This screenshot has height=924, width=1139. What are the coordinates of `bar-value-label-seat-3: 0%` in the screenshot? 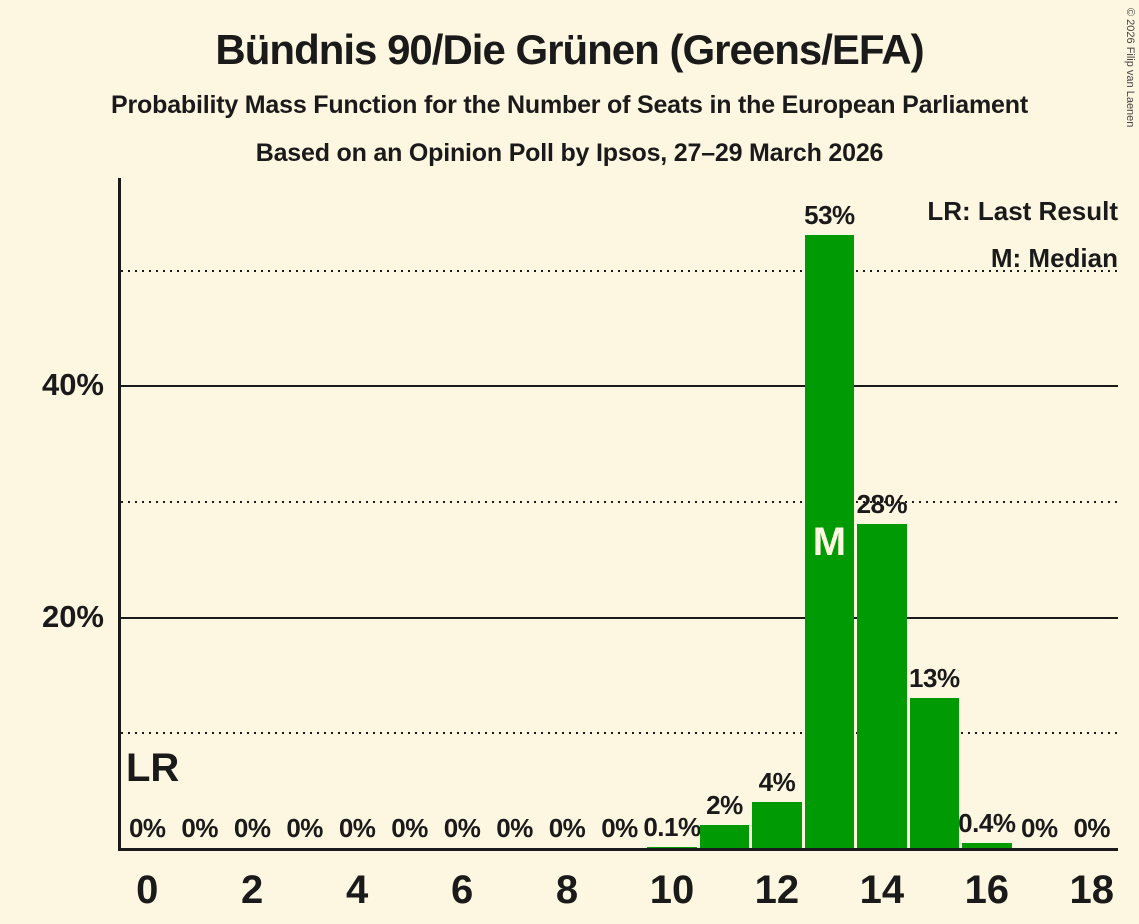 It's located at (304, 828).